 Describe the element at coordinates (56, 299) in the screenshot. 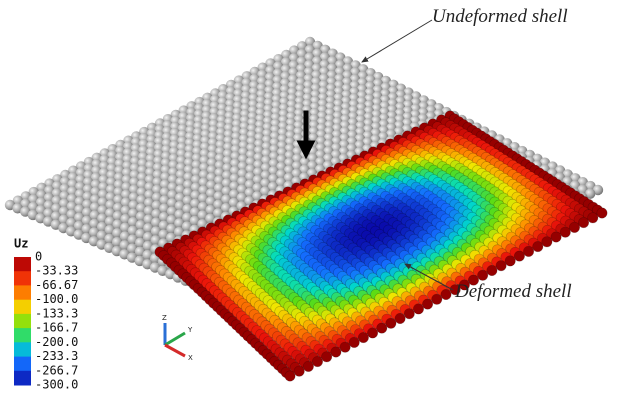

I see `legend-label: -100.0` at that location.